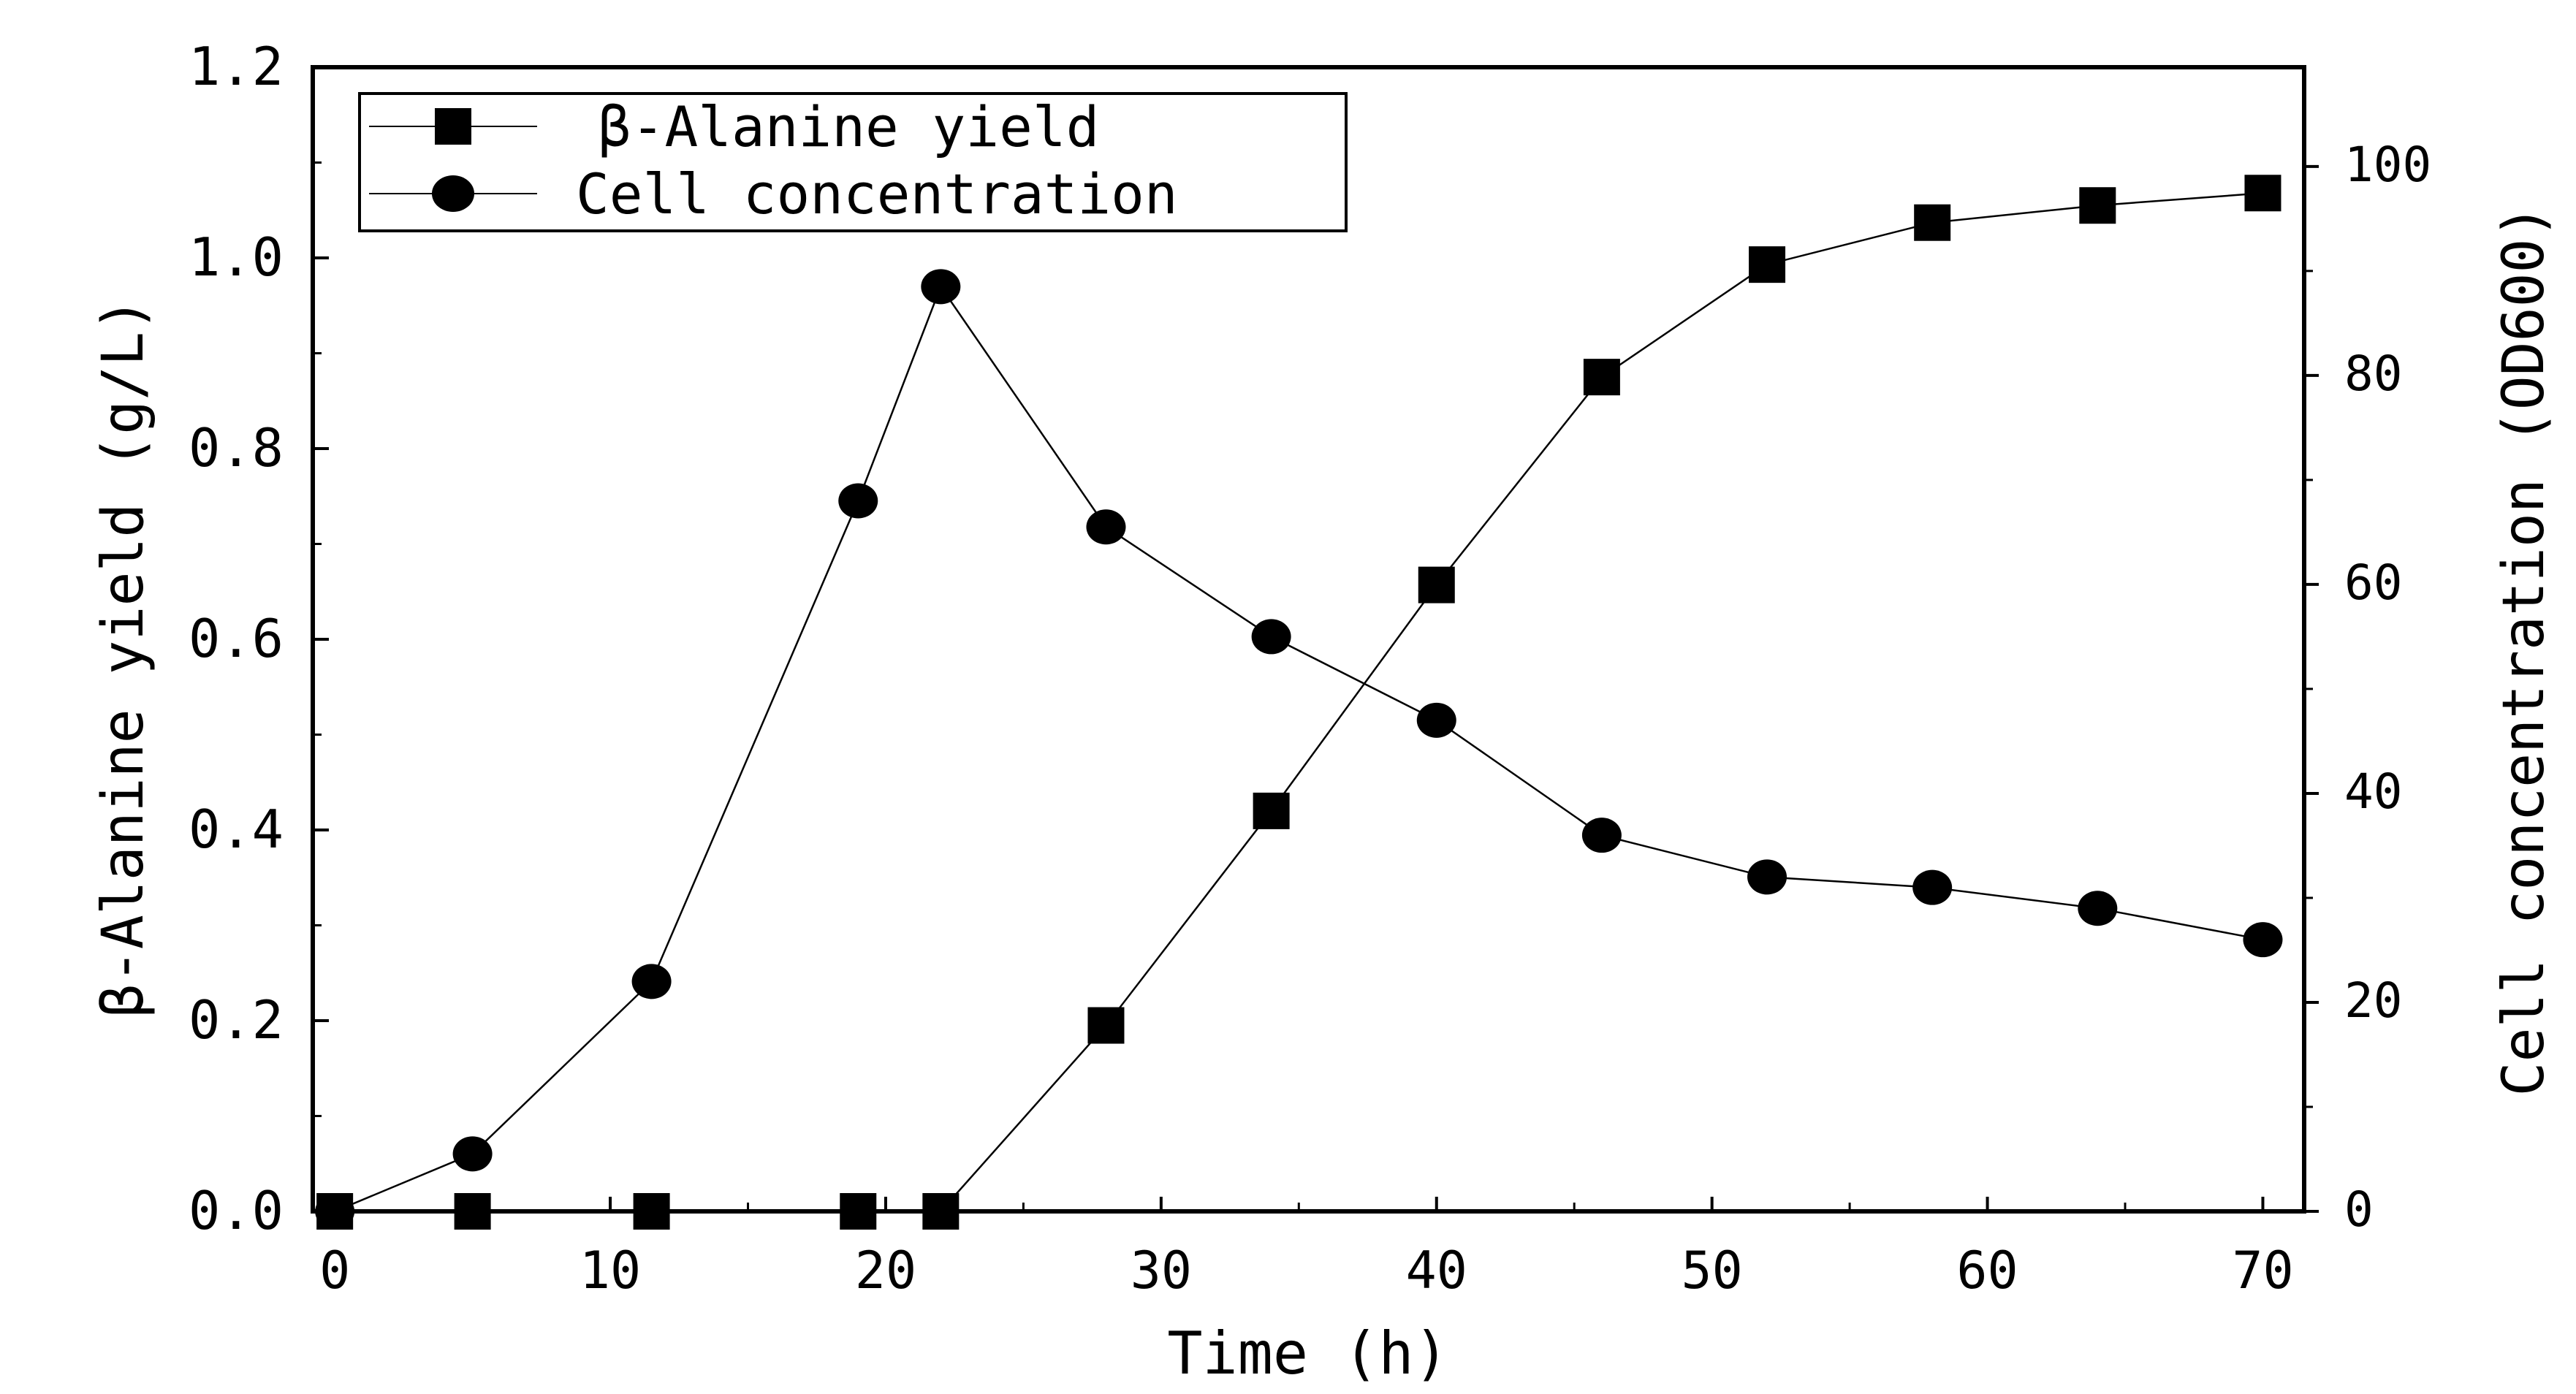 The image size is (2576, 1394). What do you see at coordinates (237, 1020) in the screenshot?
I see `y-tick-label: 0.2` at bounding box center [237, 1020].